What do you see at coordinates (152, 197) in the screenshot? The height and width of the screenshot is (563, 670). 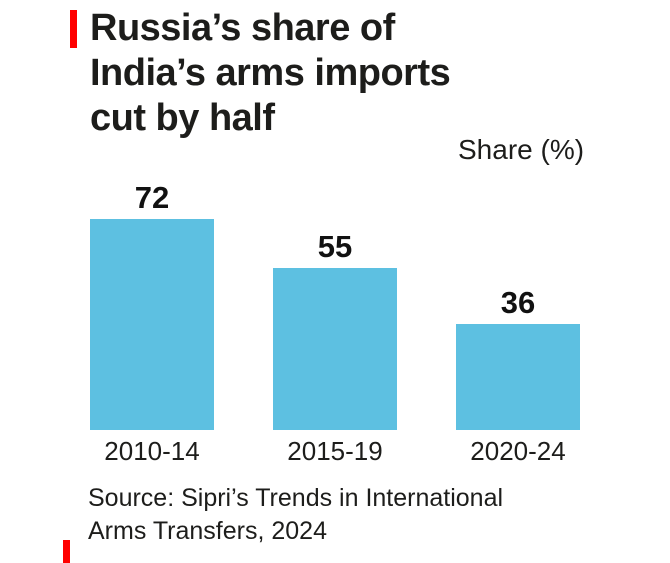 I see `bar-value-label: 72` at bounding box center [152, 197].